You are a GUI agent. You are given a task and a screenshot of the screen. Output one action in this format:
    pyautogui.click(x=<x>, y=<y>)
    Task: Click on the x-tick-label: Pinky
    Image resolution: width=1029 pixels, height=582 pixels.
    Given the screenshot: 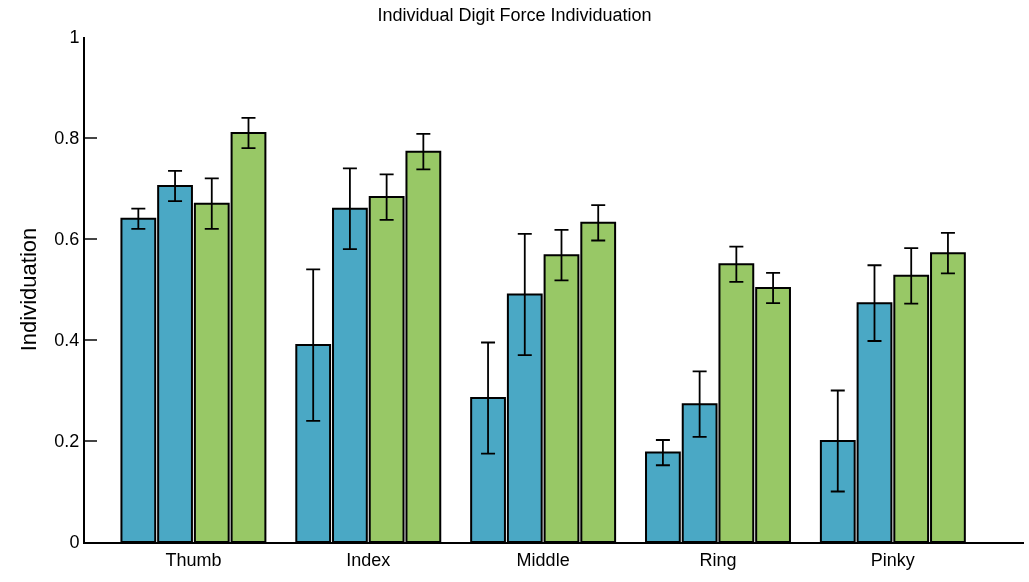 What is the action you would take?
    pyautogui.click(x=892, y=559)
    